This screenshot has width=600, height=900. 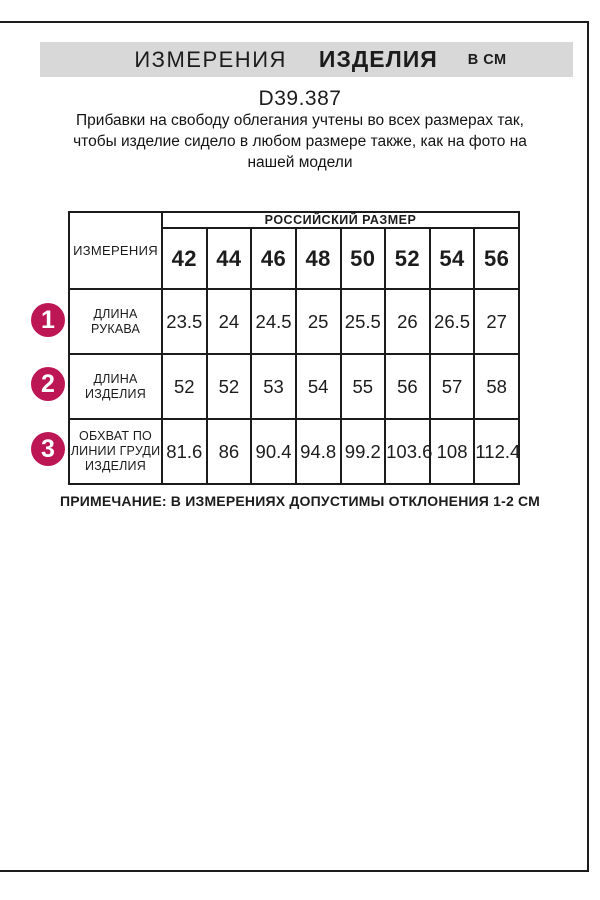 I want to click on measurement-label: ДЛИНА РУКАВА, so click(x=115, y=321).